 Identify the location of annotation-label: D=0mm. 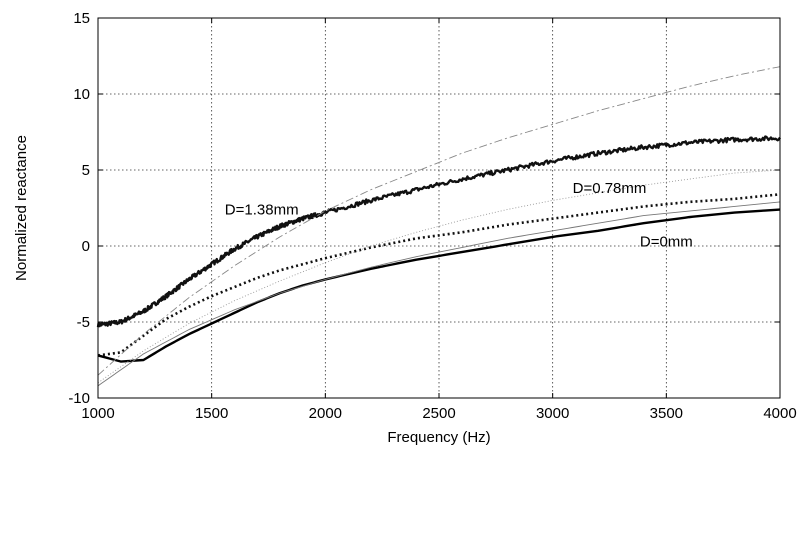
(666, 241).